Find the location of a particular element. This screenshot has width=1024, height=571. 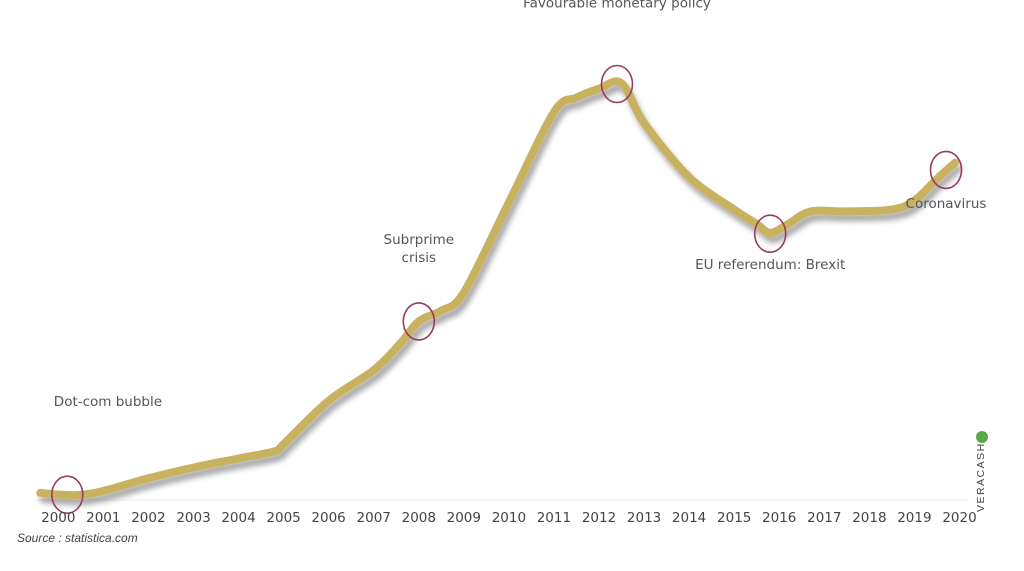

x-tick-label: 2000 is located at coordinates (58, 518).